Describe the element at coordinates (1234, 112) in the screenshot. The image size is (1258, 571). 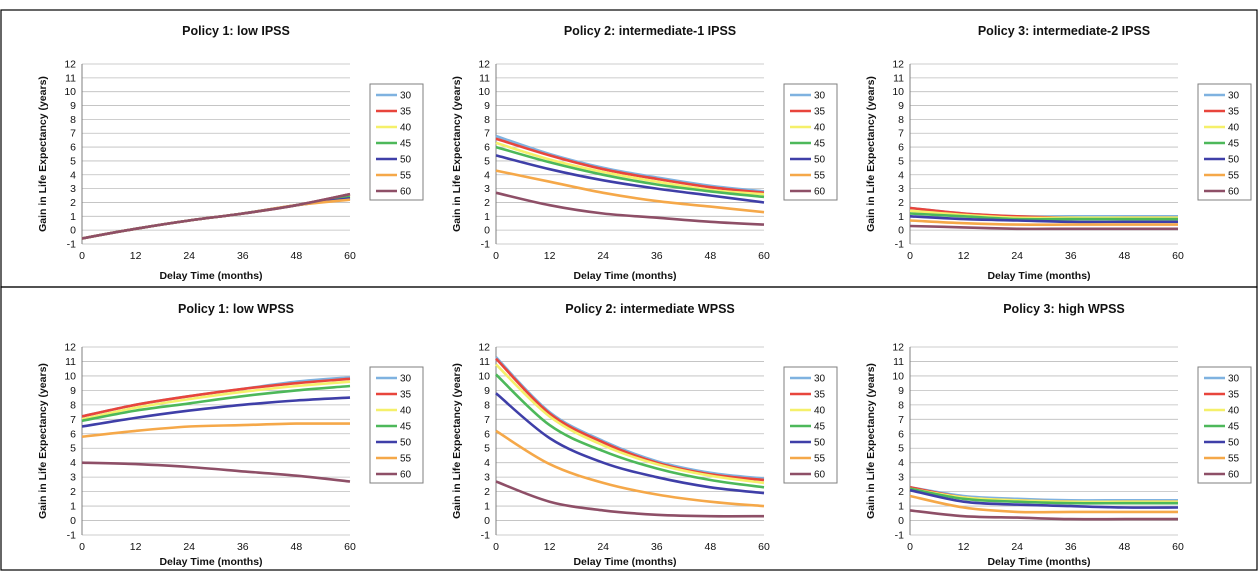
I see `legend-label-35: 35` at that location.